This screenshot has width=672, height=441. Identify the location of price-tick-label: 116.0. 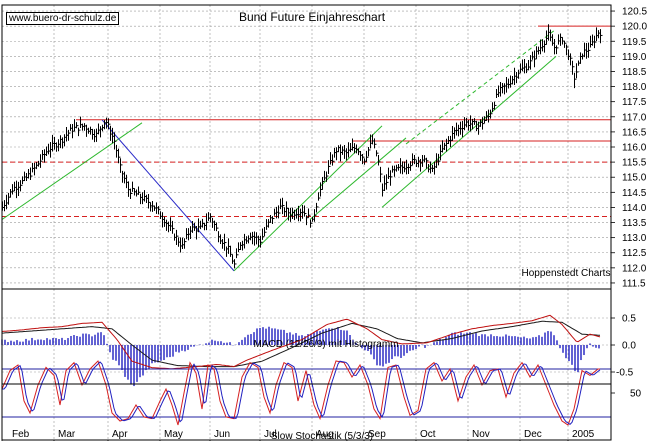
(634, 148).